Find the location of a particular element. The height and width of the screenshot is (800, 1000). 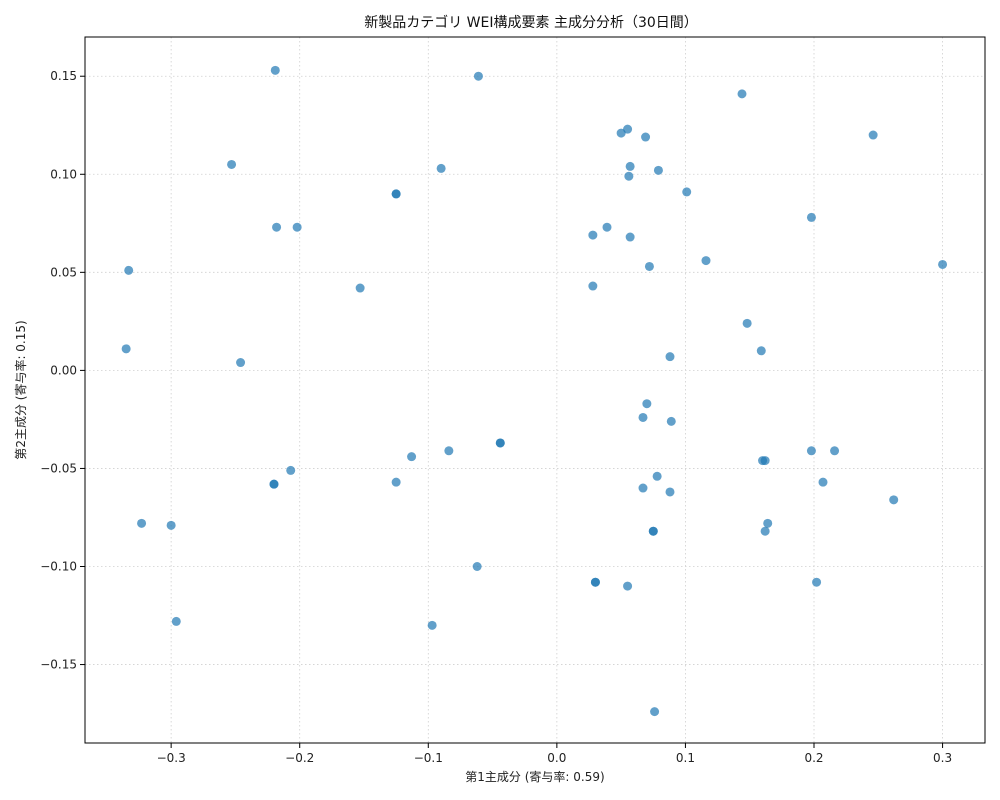

x-tick-label: 0.3 is located at coordinates (942, 758).